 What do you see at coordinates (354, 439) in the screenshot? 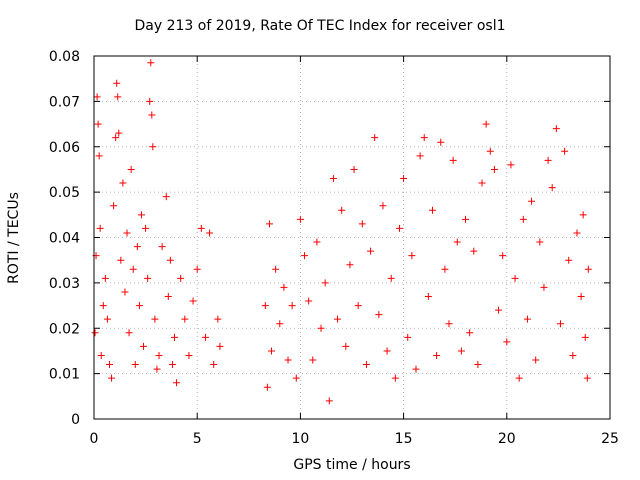
I see `x-tick-labels: 0 5 10 15 20 25` at bounding box center [354, 439].